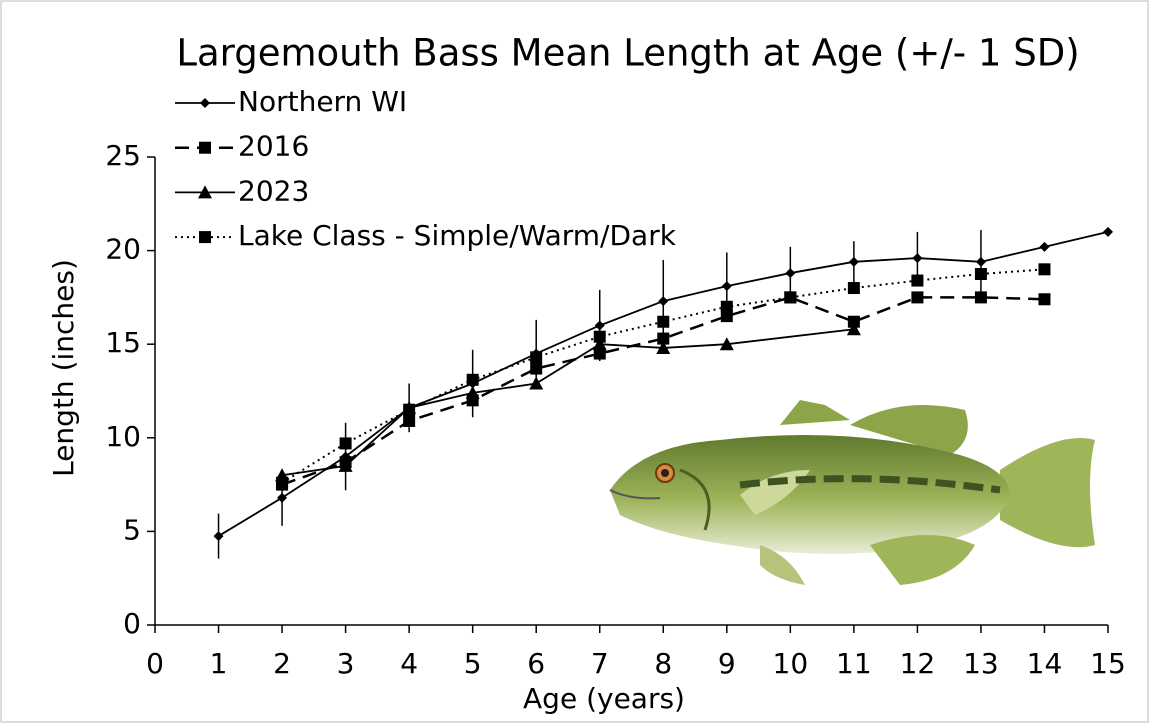 This screenshot has height=723, width=1149. What do you see at coordinates (273, 146) in the screenshot?
I see `legend-label: 2016` at bounding box center [273, 146].